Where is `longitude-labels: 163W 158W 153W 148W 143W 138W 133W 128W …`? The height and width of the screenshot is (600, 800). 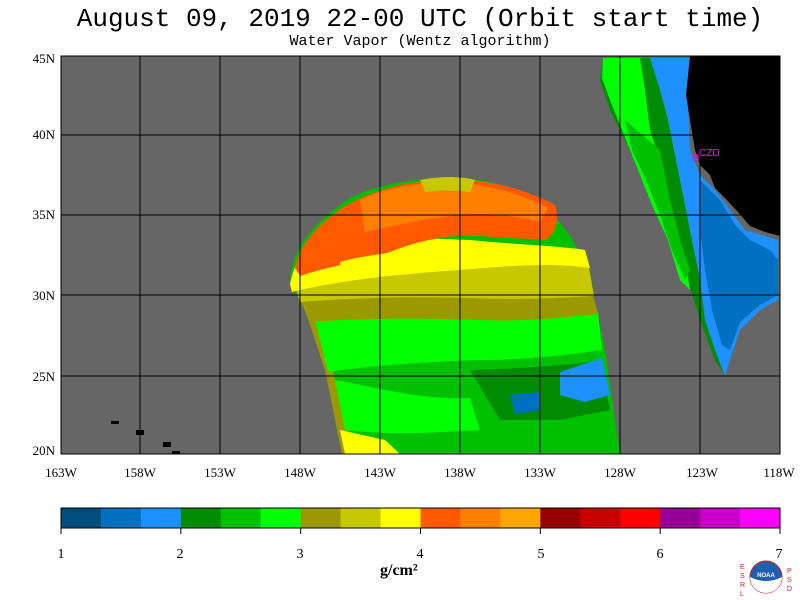
longitude-labels: 163W 158W 153W 148W 143W 138W 133W 128W … is located at coordinates (420, 472).